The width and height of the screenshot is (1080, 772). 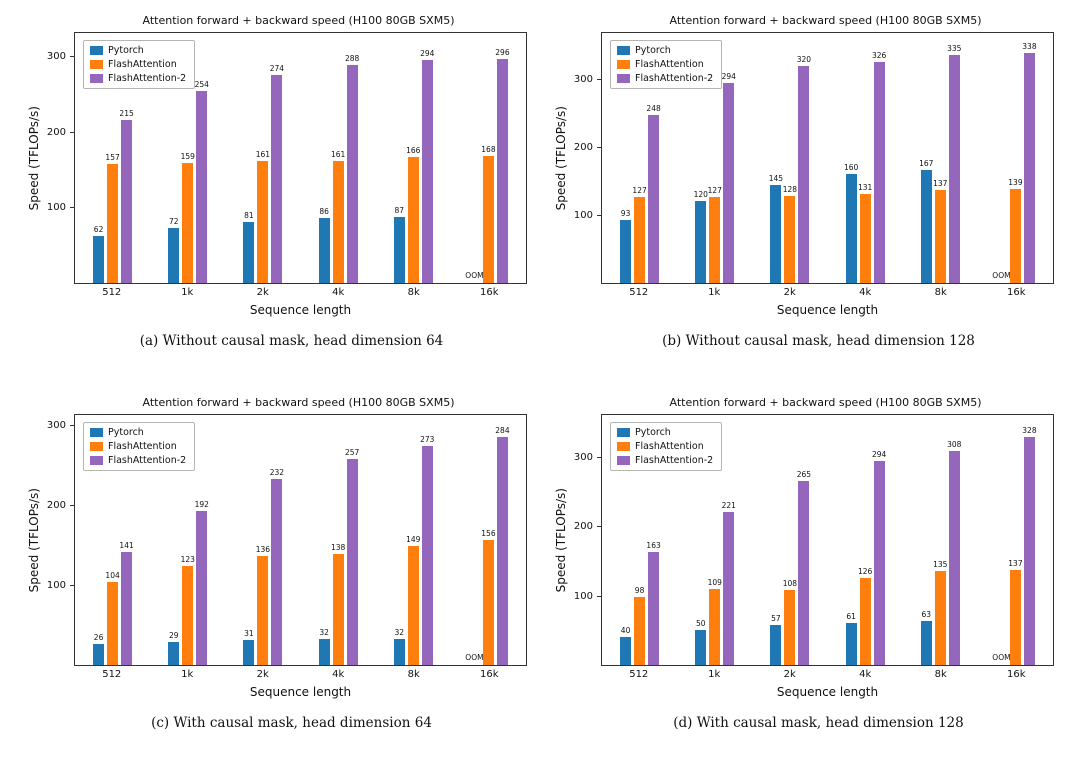 I want to click on bar-group: 31 136 232, so click(x=262, y=540).